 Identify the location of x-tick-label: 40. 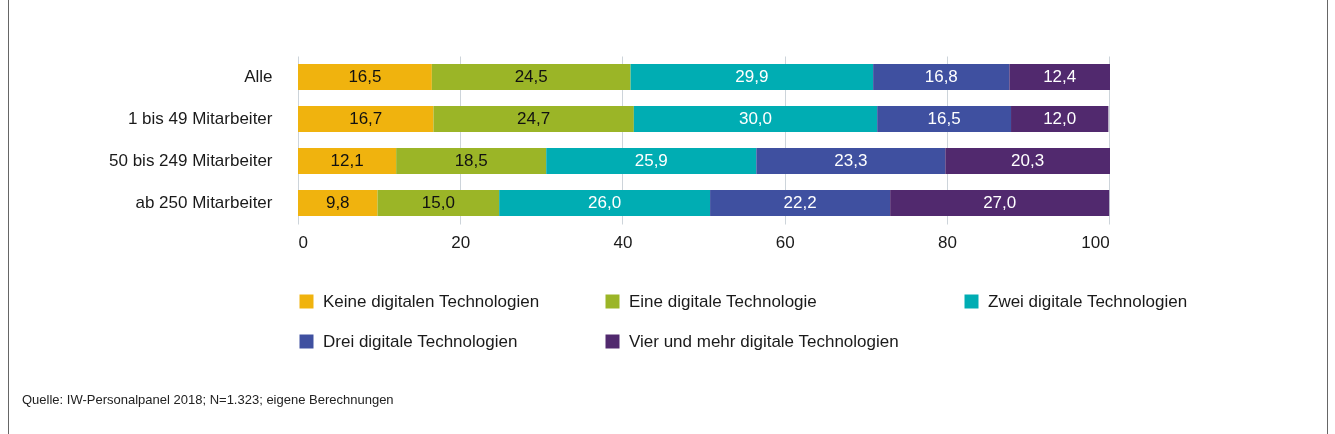
(623, 242).